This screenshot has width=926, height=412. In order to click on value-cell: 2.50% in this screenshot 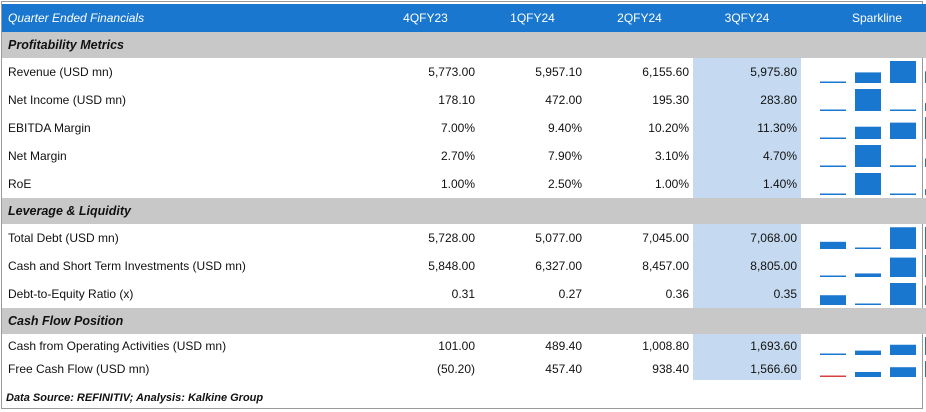, I will do `click(564, 184)`.